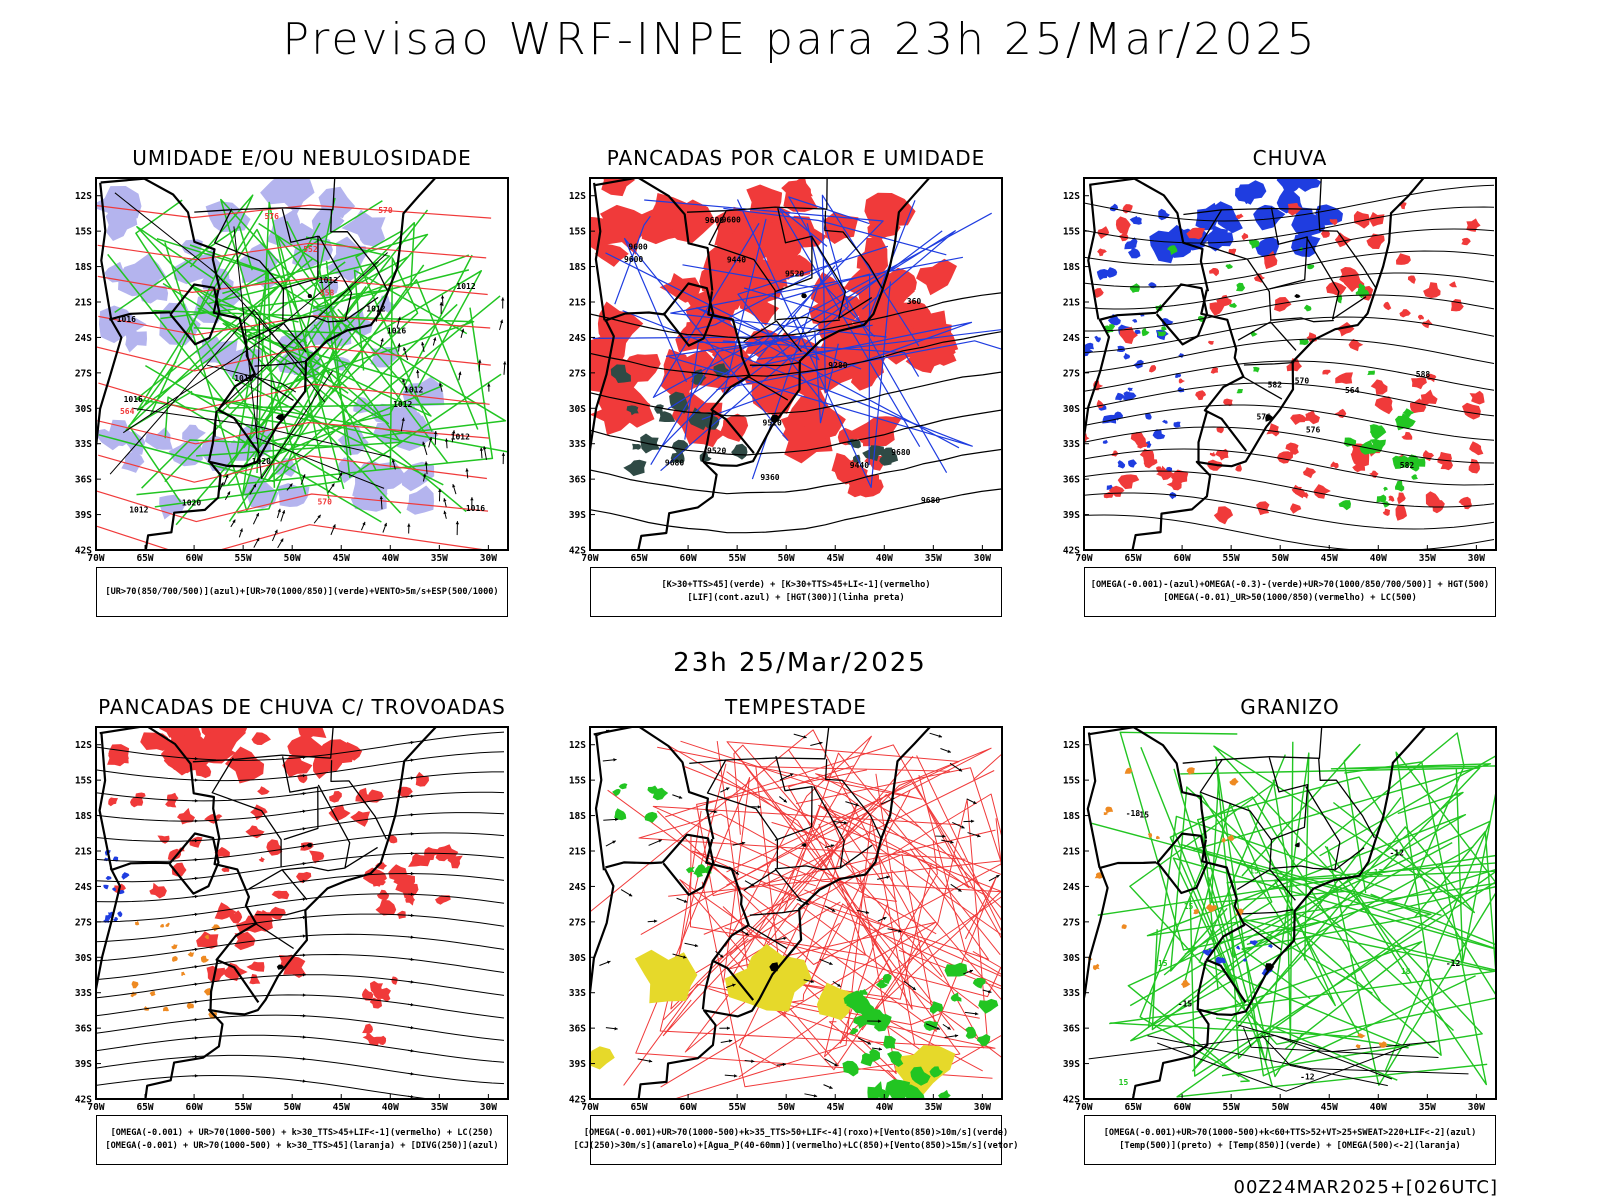  What do you see at coordinates (83, 551) in the screenshot?
I see `lat-tick-label: 42S` at bounding box center [83, 551].